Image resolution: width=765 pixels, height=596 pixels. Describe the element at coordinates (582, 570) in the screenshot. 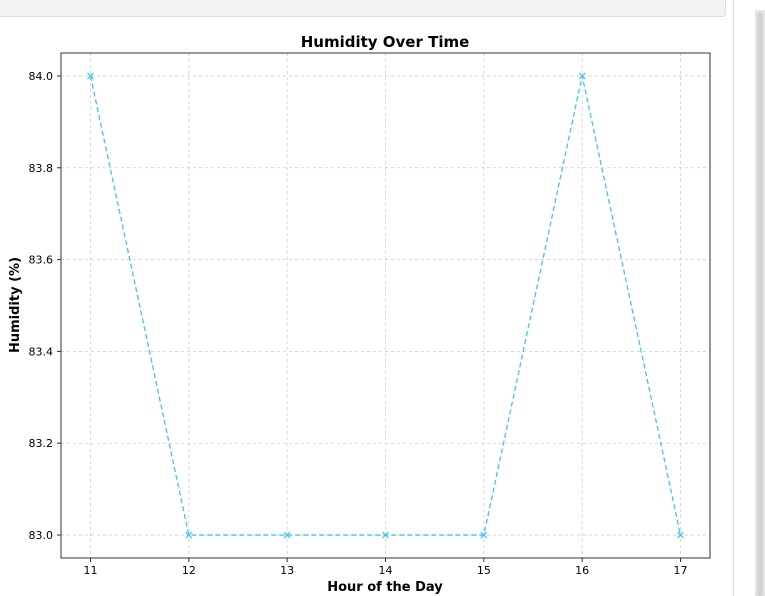

I see `x-tick-label: 16` at that location.